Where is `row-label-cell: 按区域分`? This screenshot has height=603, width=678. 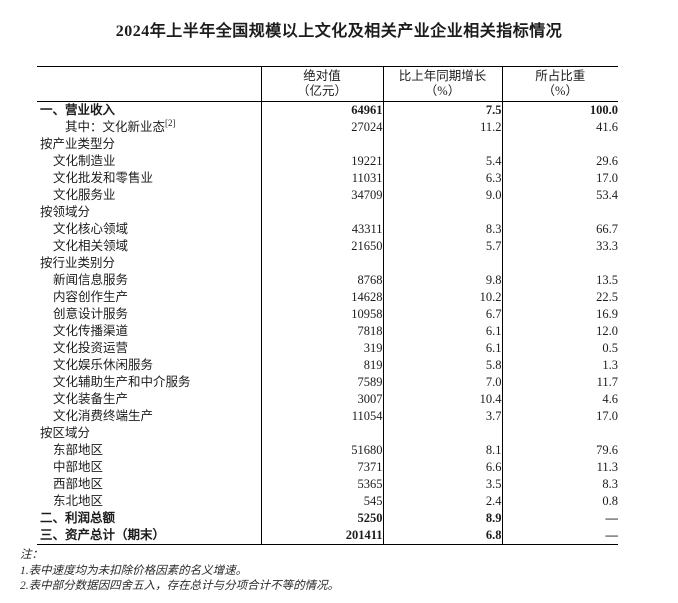 row-label-cell: 按区域分 is located at coordinates (149, 433).